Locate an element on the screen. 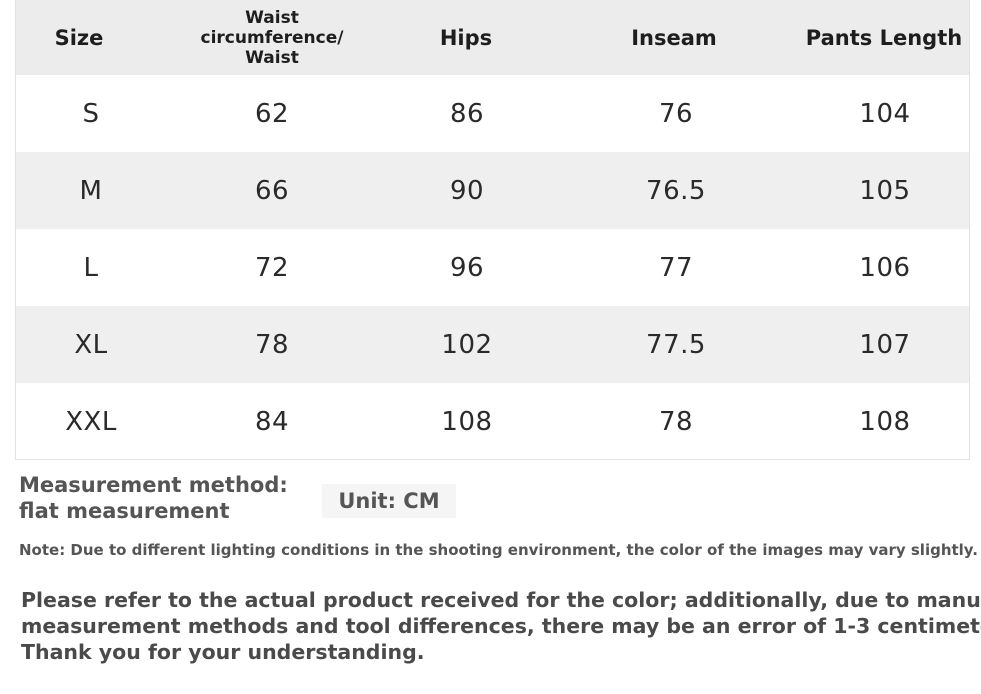 Image resolution: width=981 pixels, height=694 pixels. measurement-method: Measurement method: flat measurement is located at coordinates (153, 498).